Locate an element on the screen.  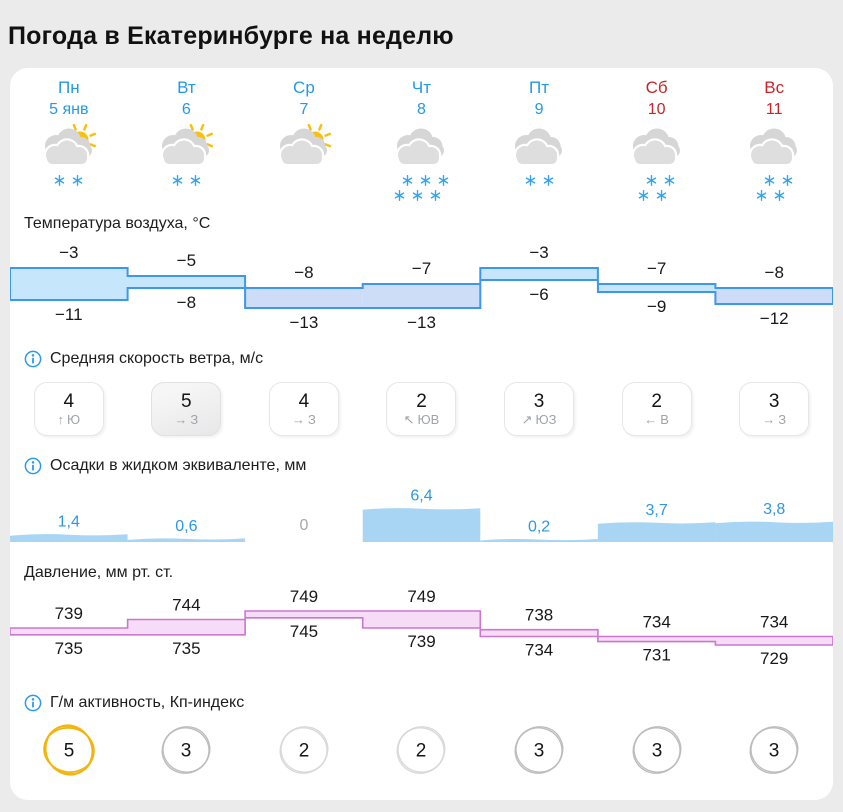
wind-direction-label: ЮЗ is located at coordinates (546, 419).